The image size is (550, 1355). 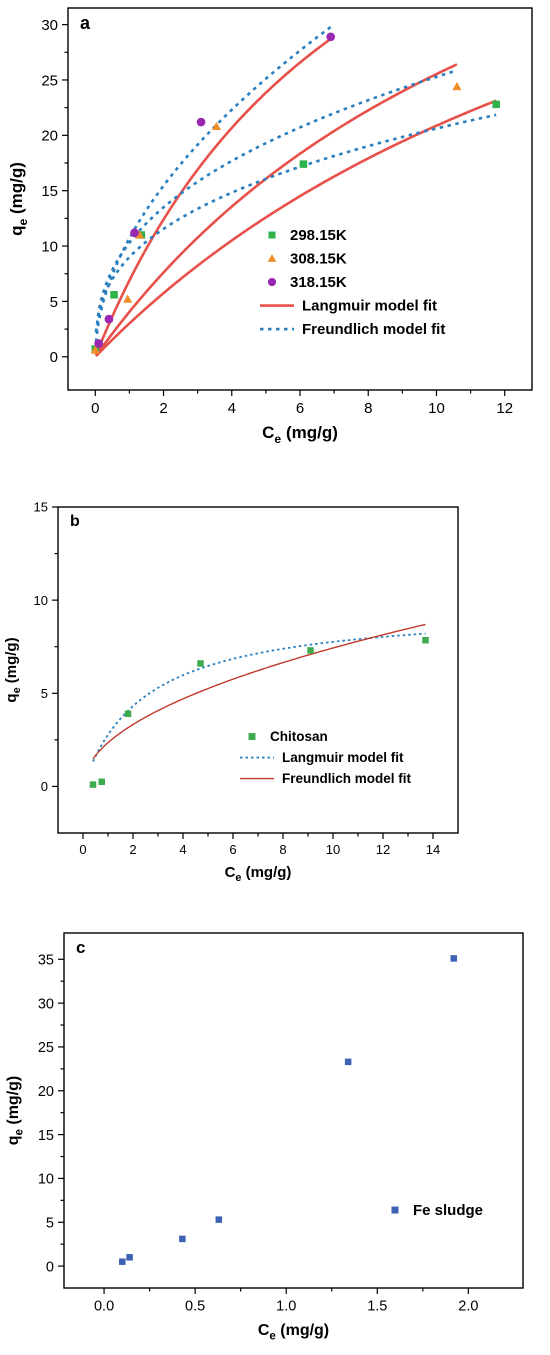 I want to click on x-tick-label: 14, so click(x=433, y=849).